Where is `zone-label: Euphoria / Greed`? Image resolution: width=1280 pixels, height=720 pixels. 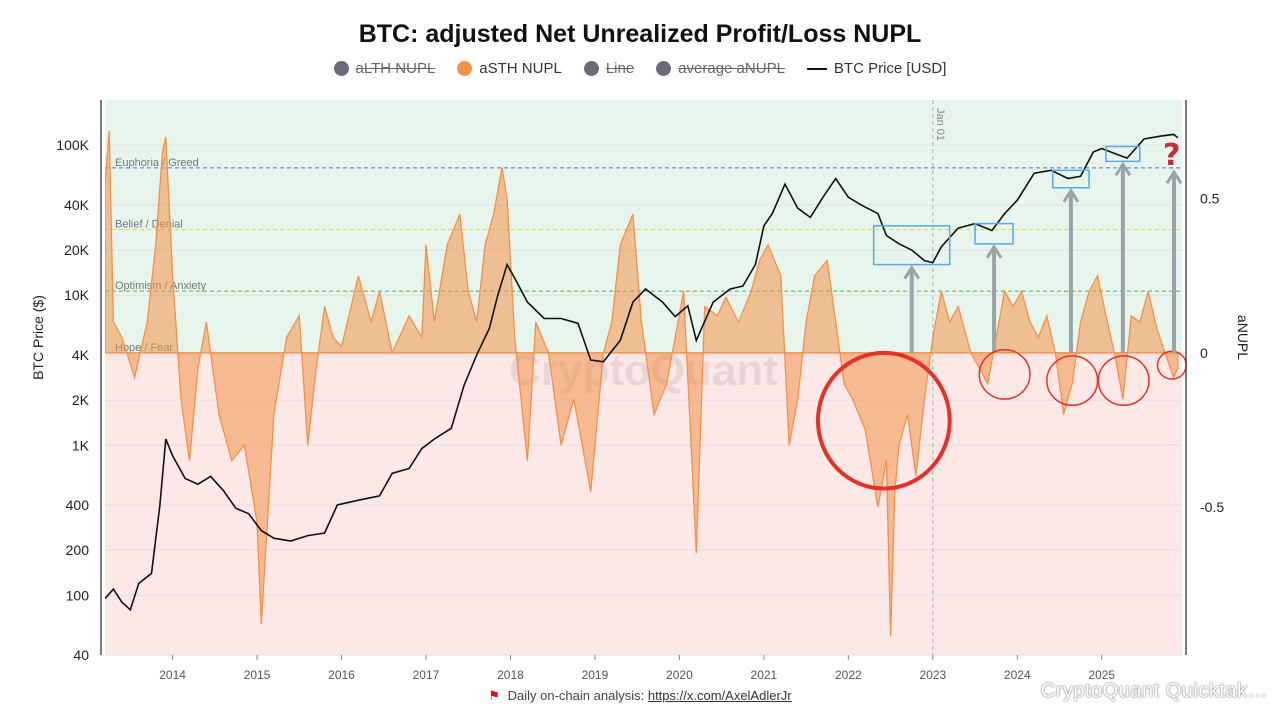 zone-label: Euphoria / Greed is located at coordinates (157, 163).